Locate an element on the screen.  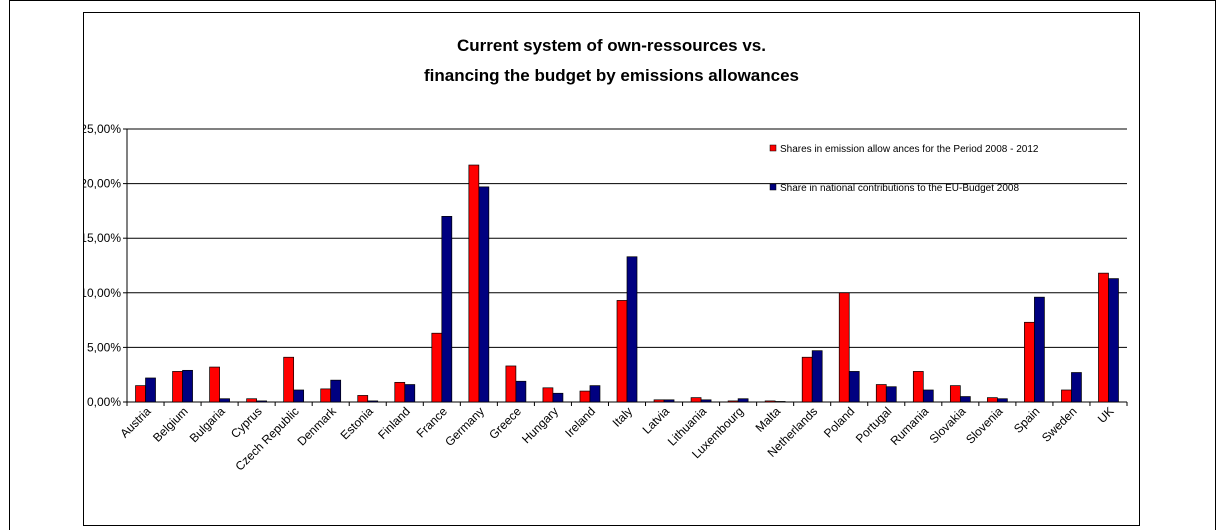
x-category-label: Belgium is located at coordinates (170, 424).